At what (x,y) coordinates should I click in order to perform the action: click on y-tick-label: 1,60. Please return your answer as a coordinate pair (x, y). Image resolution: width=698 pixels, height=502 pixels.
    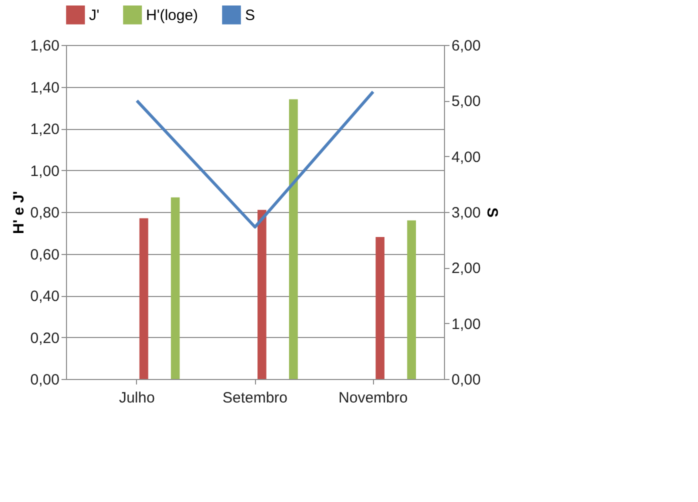
    Looking at the image, I should click on (45, 46).